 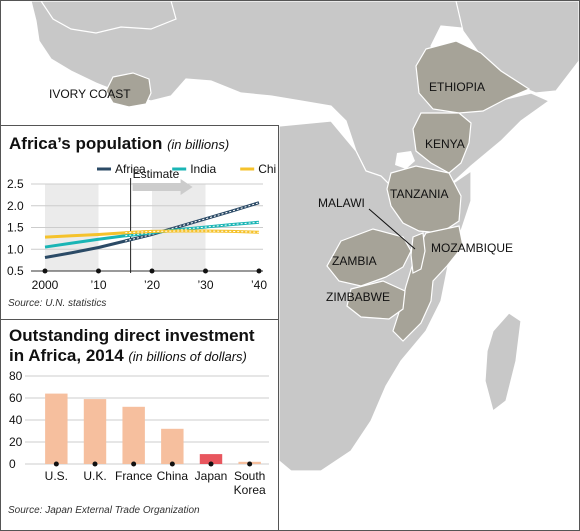 I want to click on landmass-arabia, so click(x=517, y=47).